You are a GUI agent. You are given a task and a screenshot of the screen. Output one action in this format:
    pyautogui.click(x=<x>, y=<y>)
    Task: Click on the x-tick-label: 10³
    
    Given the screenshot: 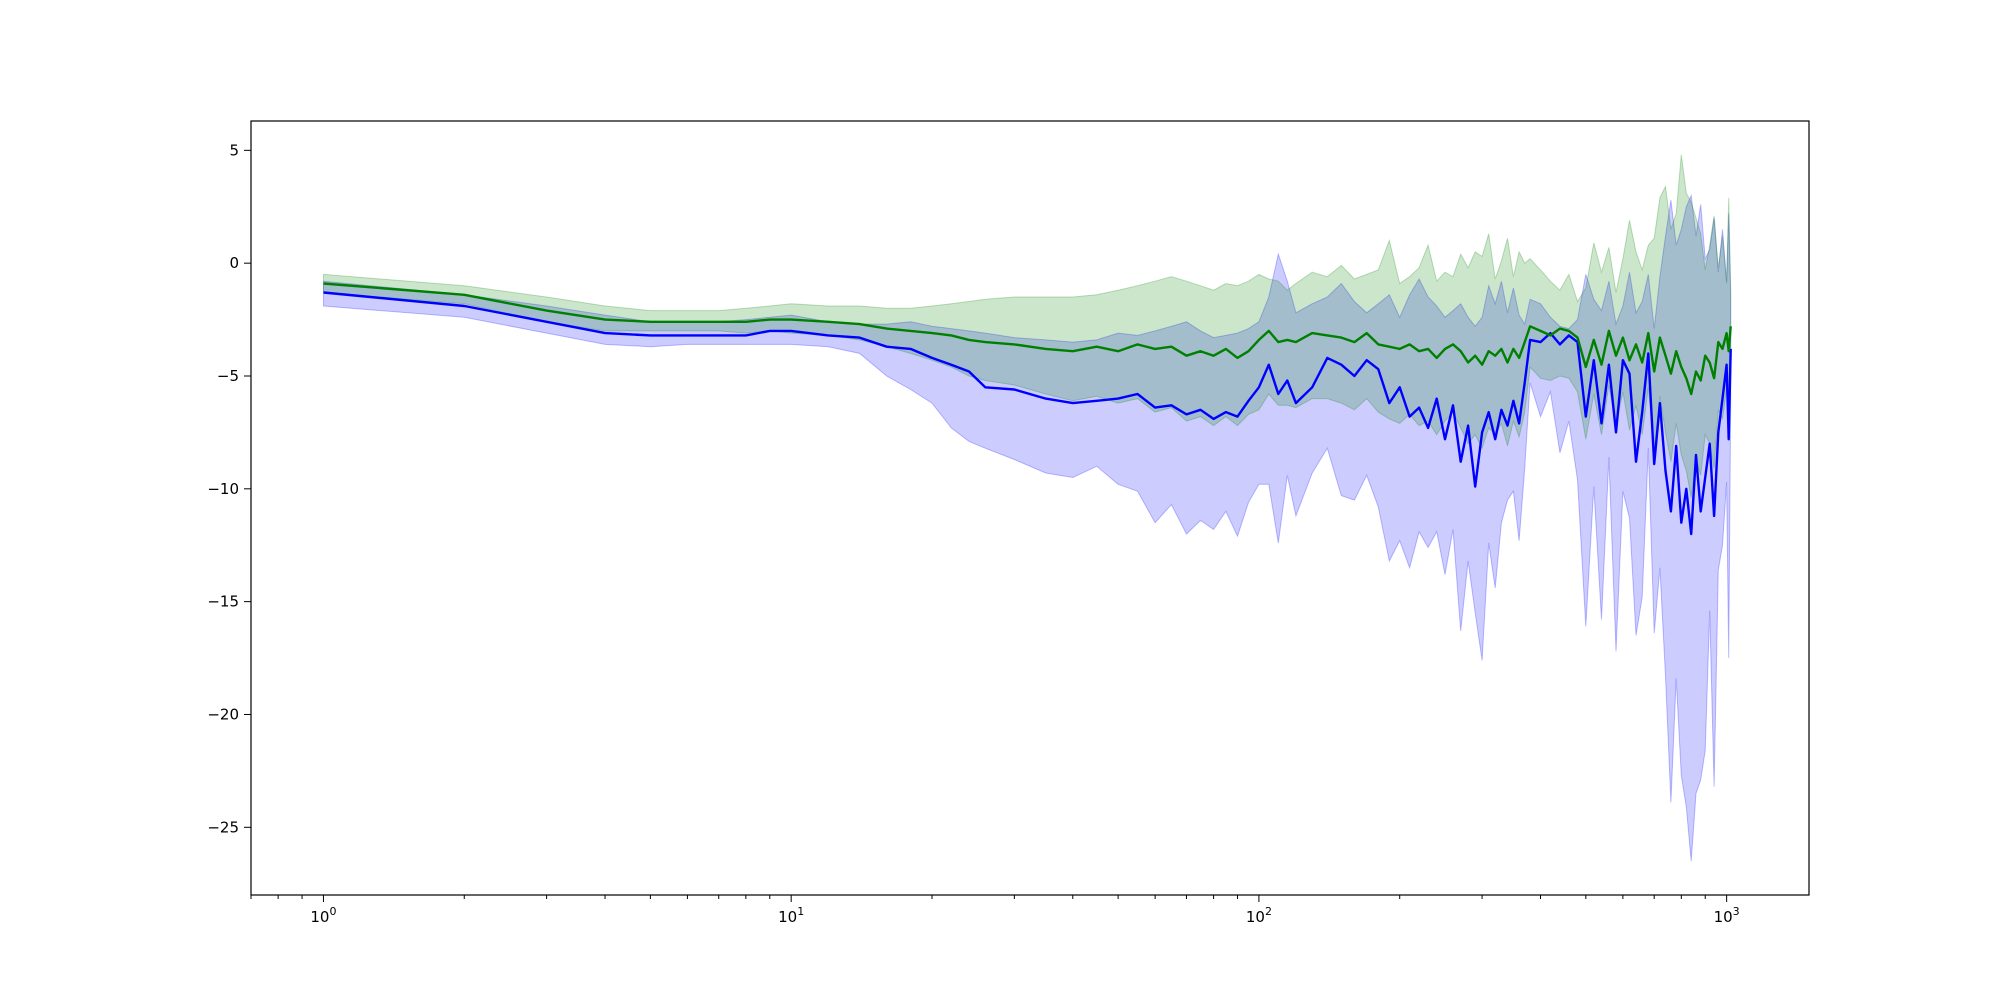 What is the action you would take?
    pyautogui.click(x=1727, y=915)
    